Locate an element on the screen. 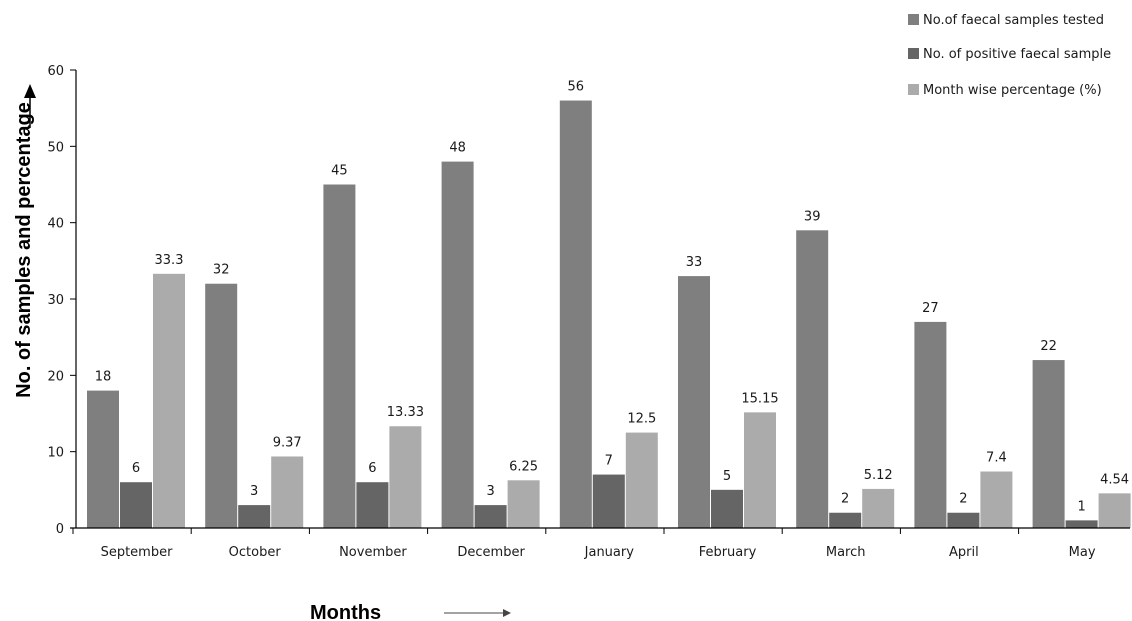  data-label: 39 is located at coordinates (812, 216).